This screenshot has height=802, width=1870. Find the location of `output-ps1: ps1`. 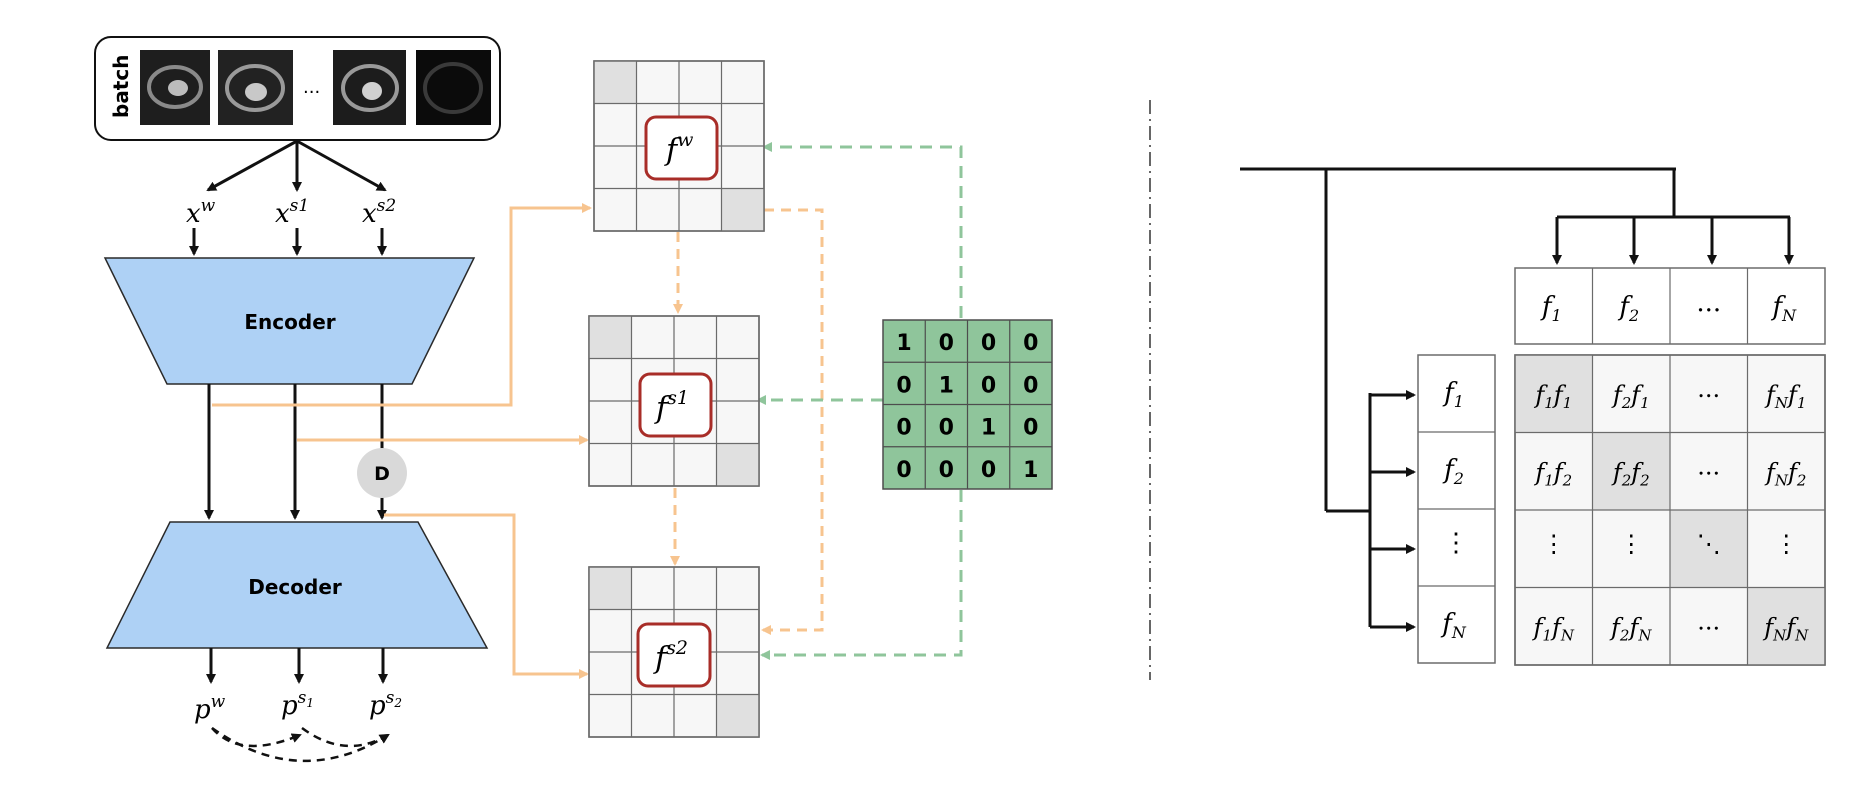

output-ps1: ps1 is located at coordinates (297, 704).